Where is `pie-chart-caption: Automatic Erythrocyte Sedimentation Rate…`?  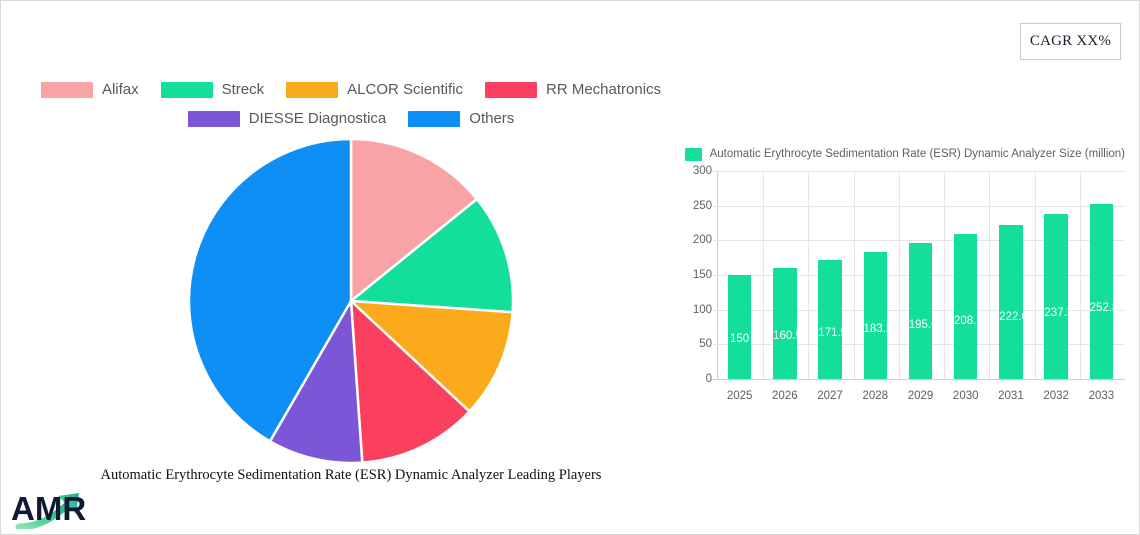
pie-chart-caption: Automatic Erythrocyte Sedimentation Rate… is located at coordinates (351, 475).